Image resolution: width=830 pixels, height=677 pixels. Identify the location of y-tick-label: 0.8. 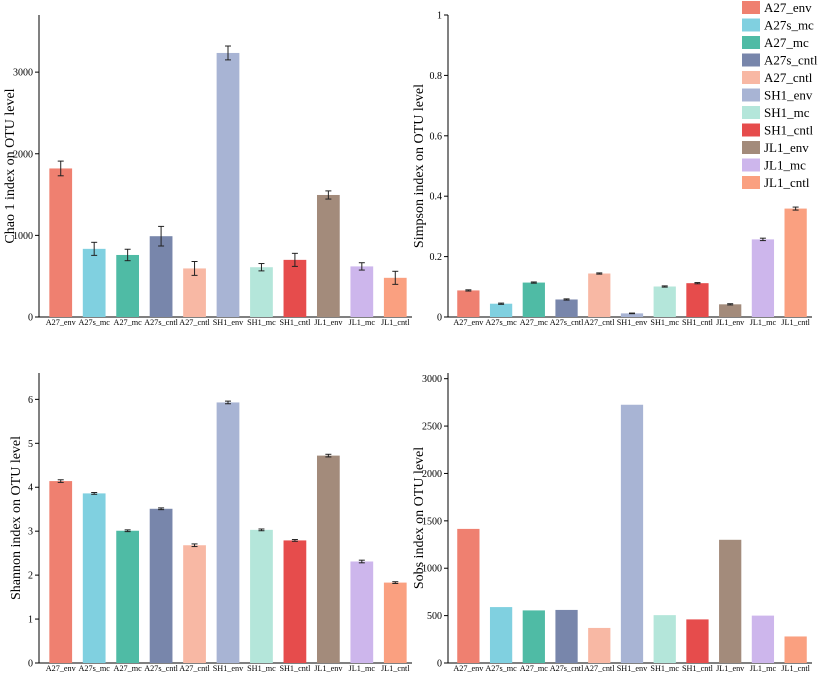
(436, 76).